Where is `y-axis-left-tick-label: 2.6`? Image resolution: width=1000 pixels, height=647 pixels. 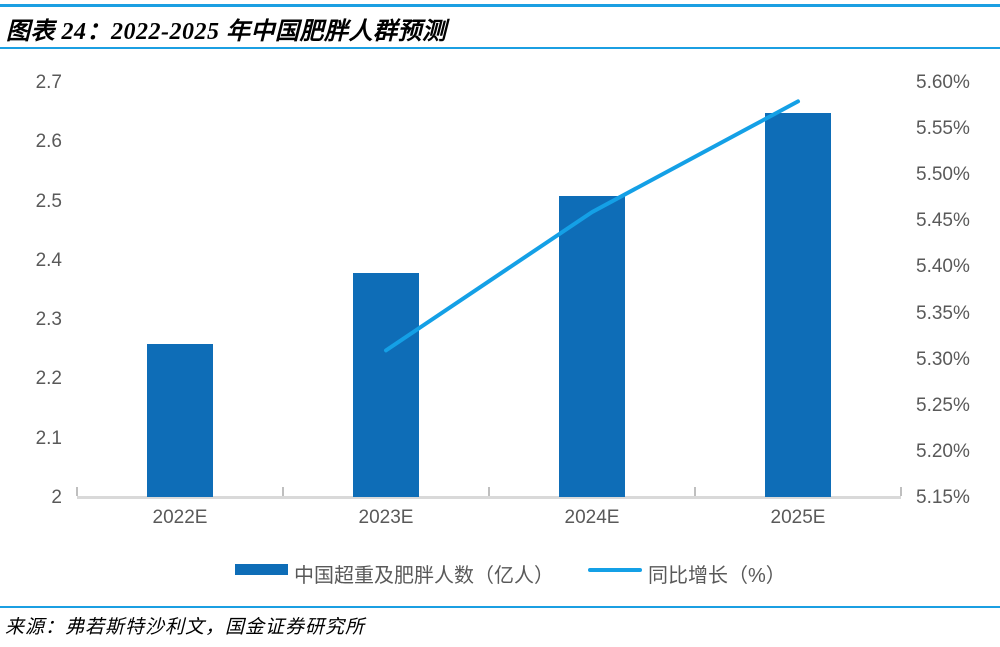 y-axis-left-tick-label: 2.6 is located at coordinates (48, 142).